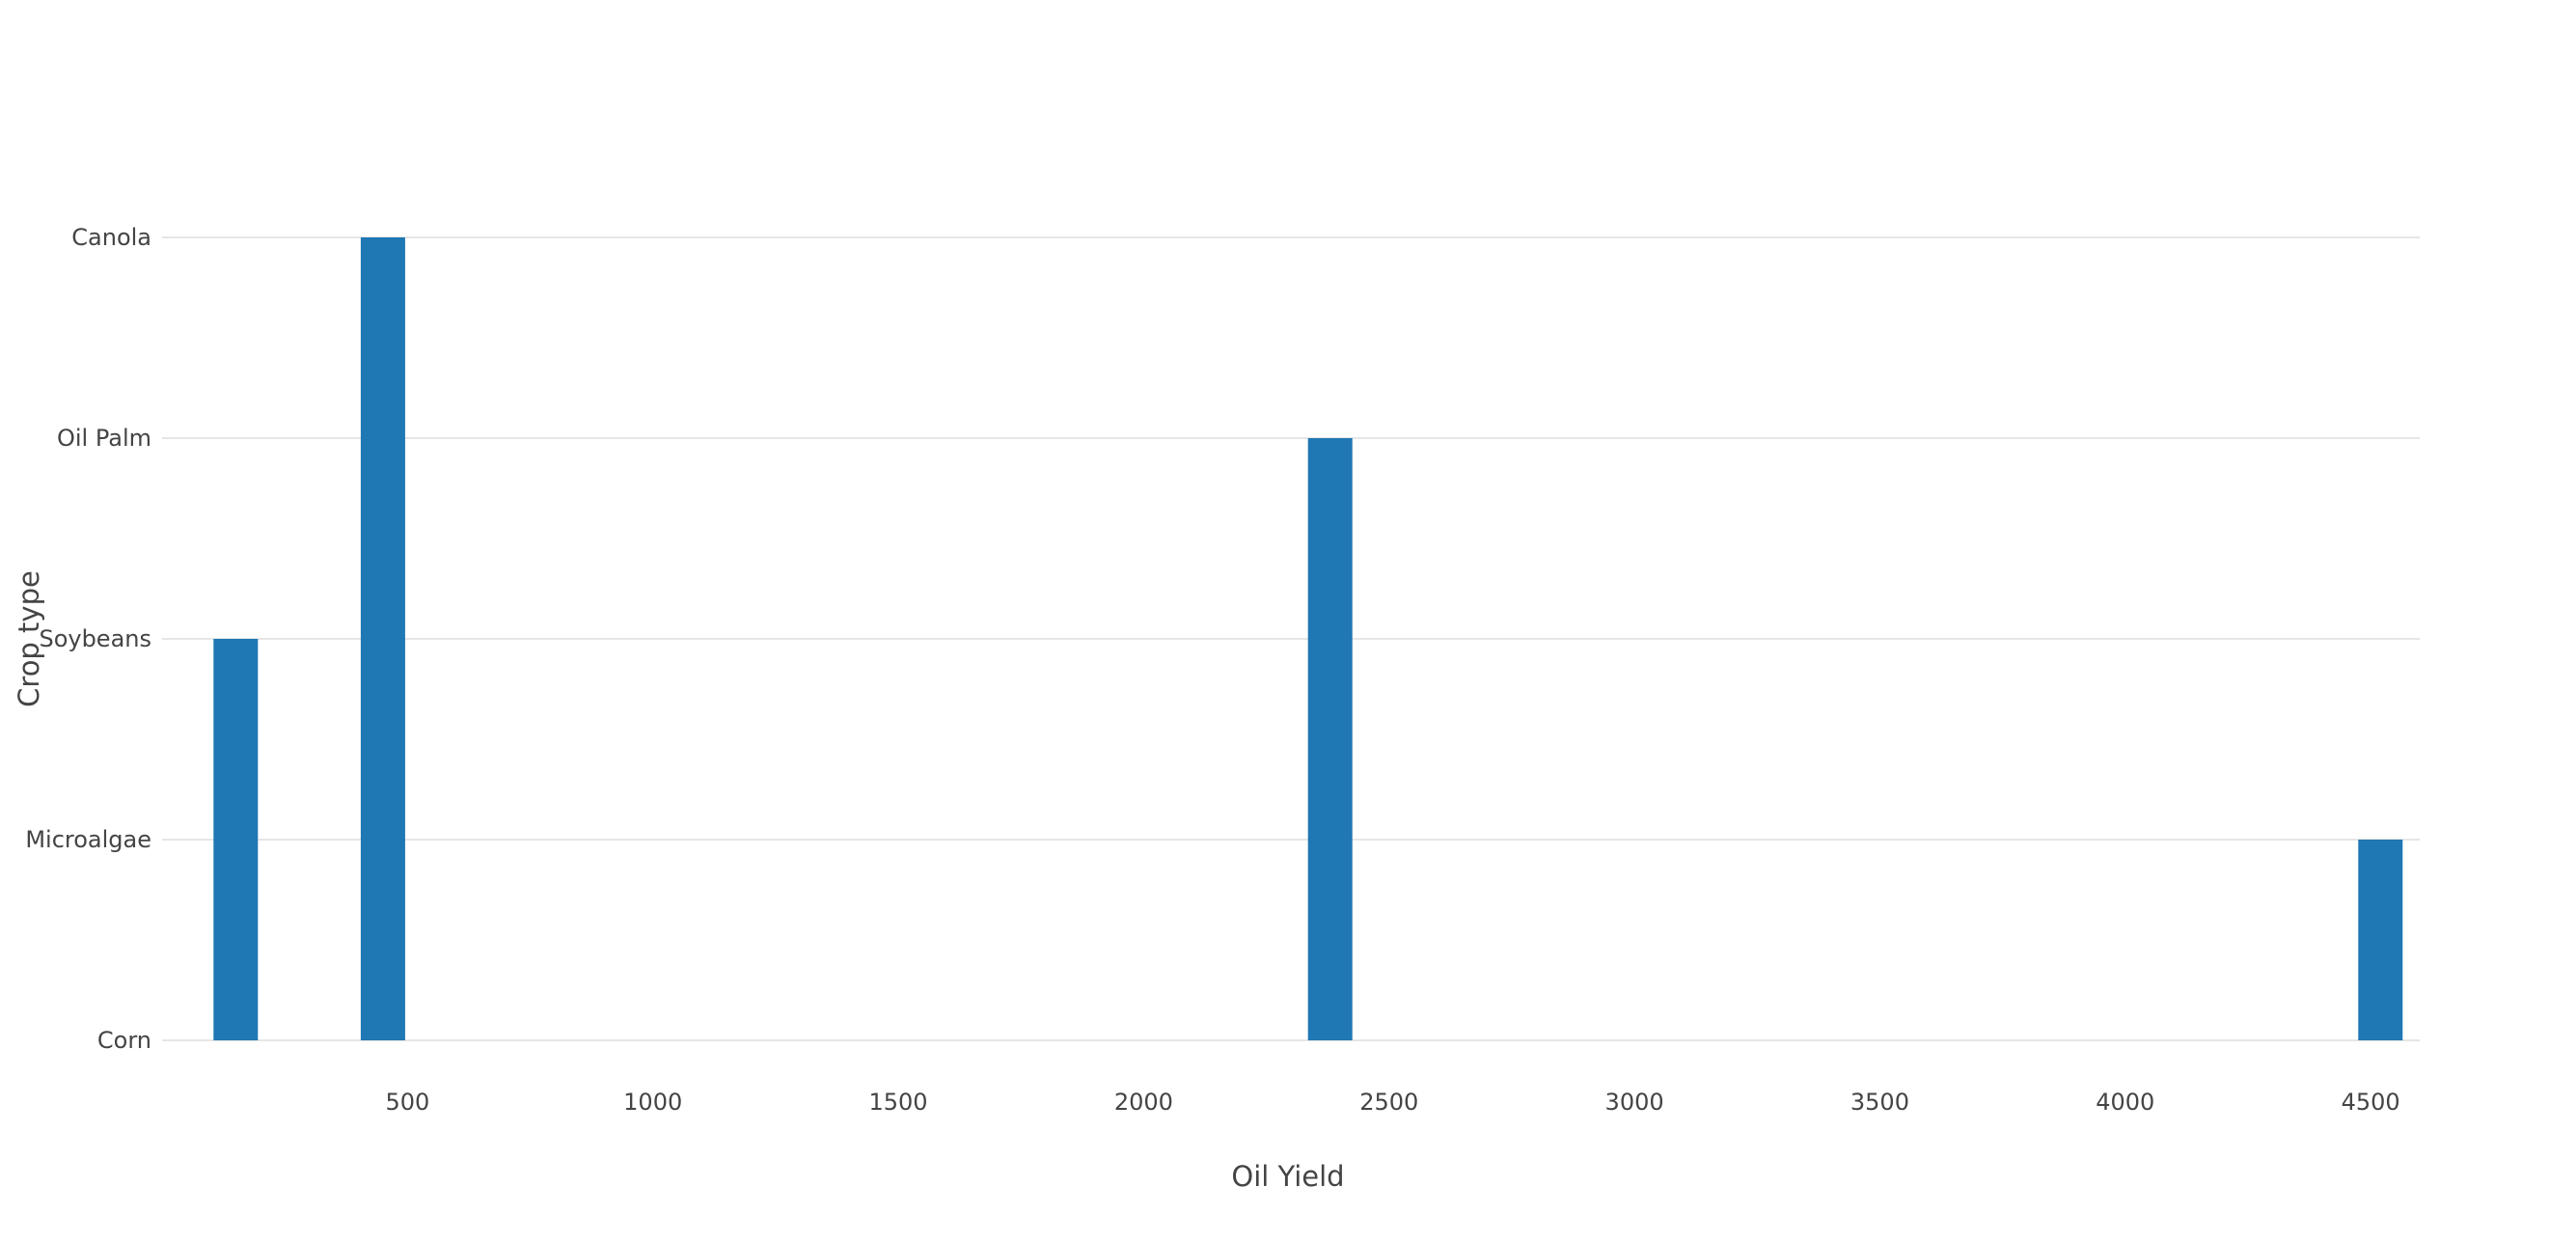  Describe the element at coordinates (1388, 1102) in the screenshot. I see `x-tick-label: 2500` at that location.